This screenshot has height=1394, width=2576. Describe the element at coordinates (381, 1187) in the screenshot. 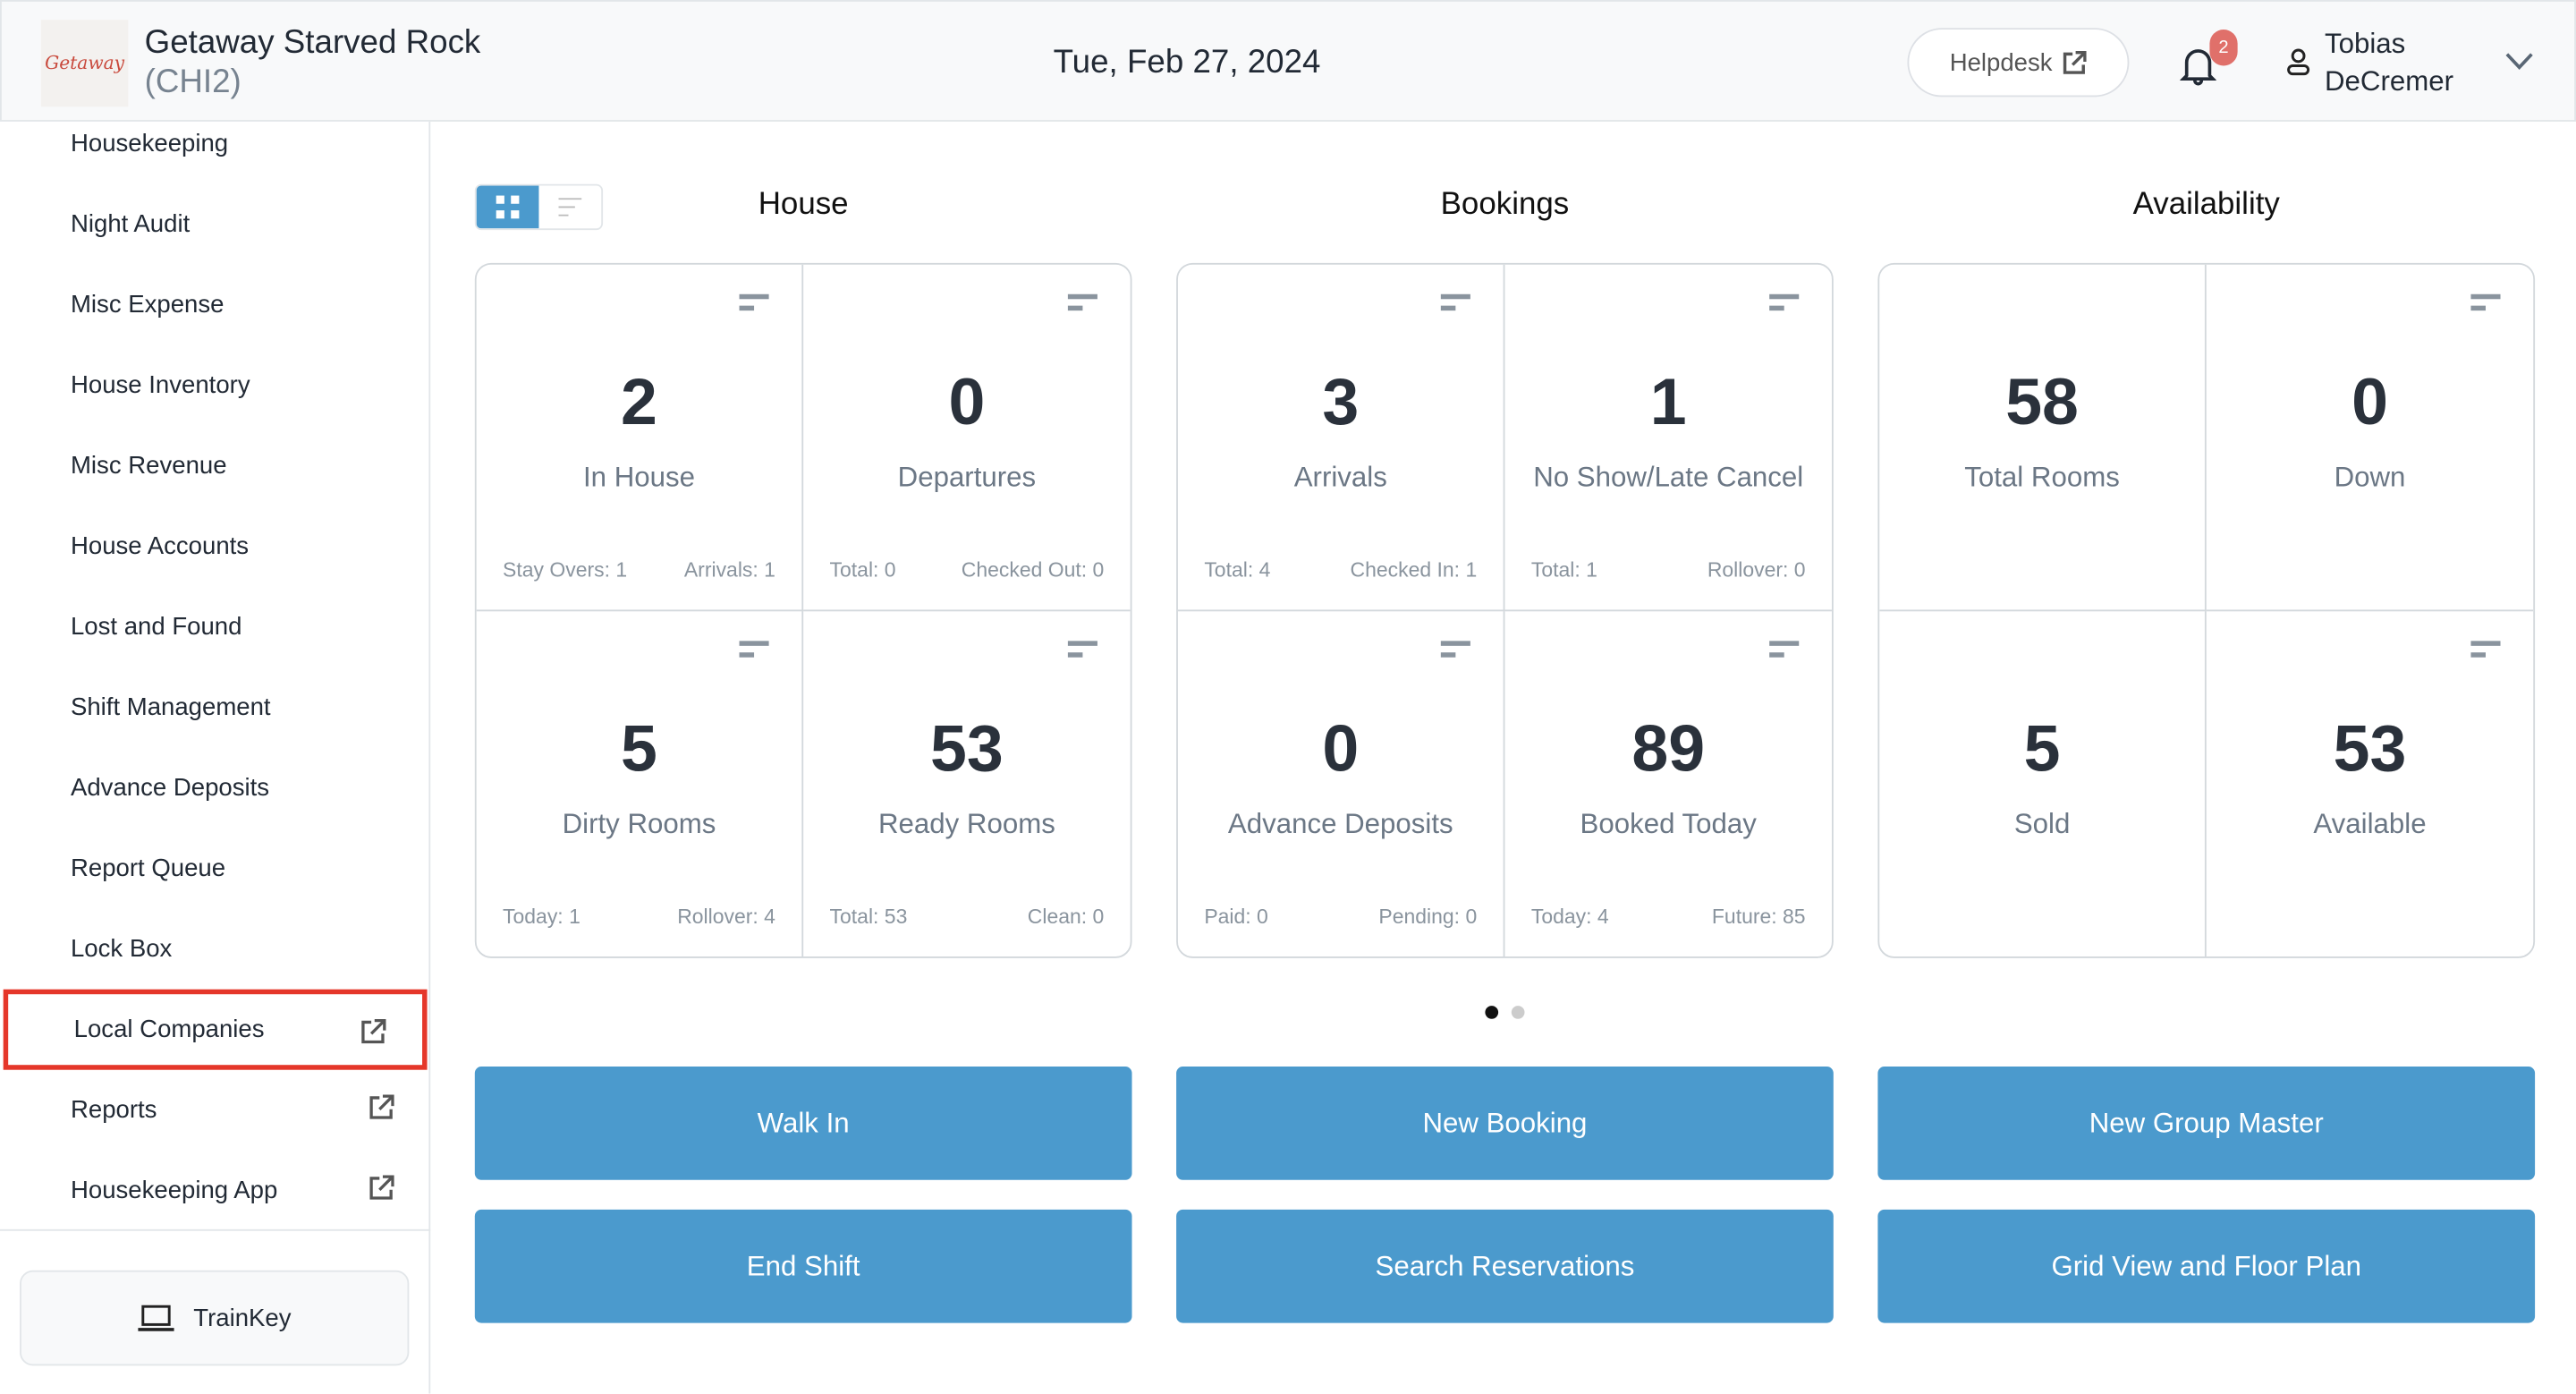

I see `external-link-icon` at that location.